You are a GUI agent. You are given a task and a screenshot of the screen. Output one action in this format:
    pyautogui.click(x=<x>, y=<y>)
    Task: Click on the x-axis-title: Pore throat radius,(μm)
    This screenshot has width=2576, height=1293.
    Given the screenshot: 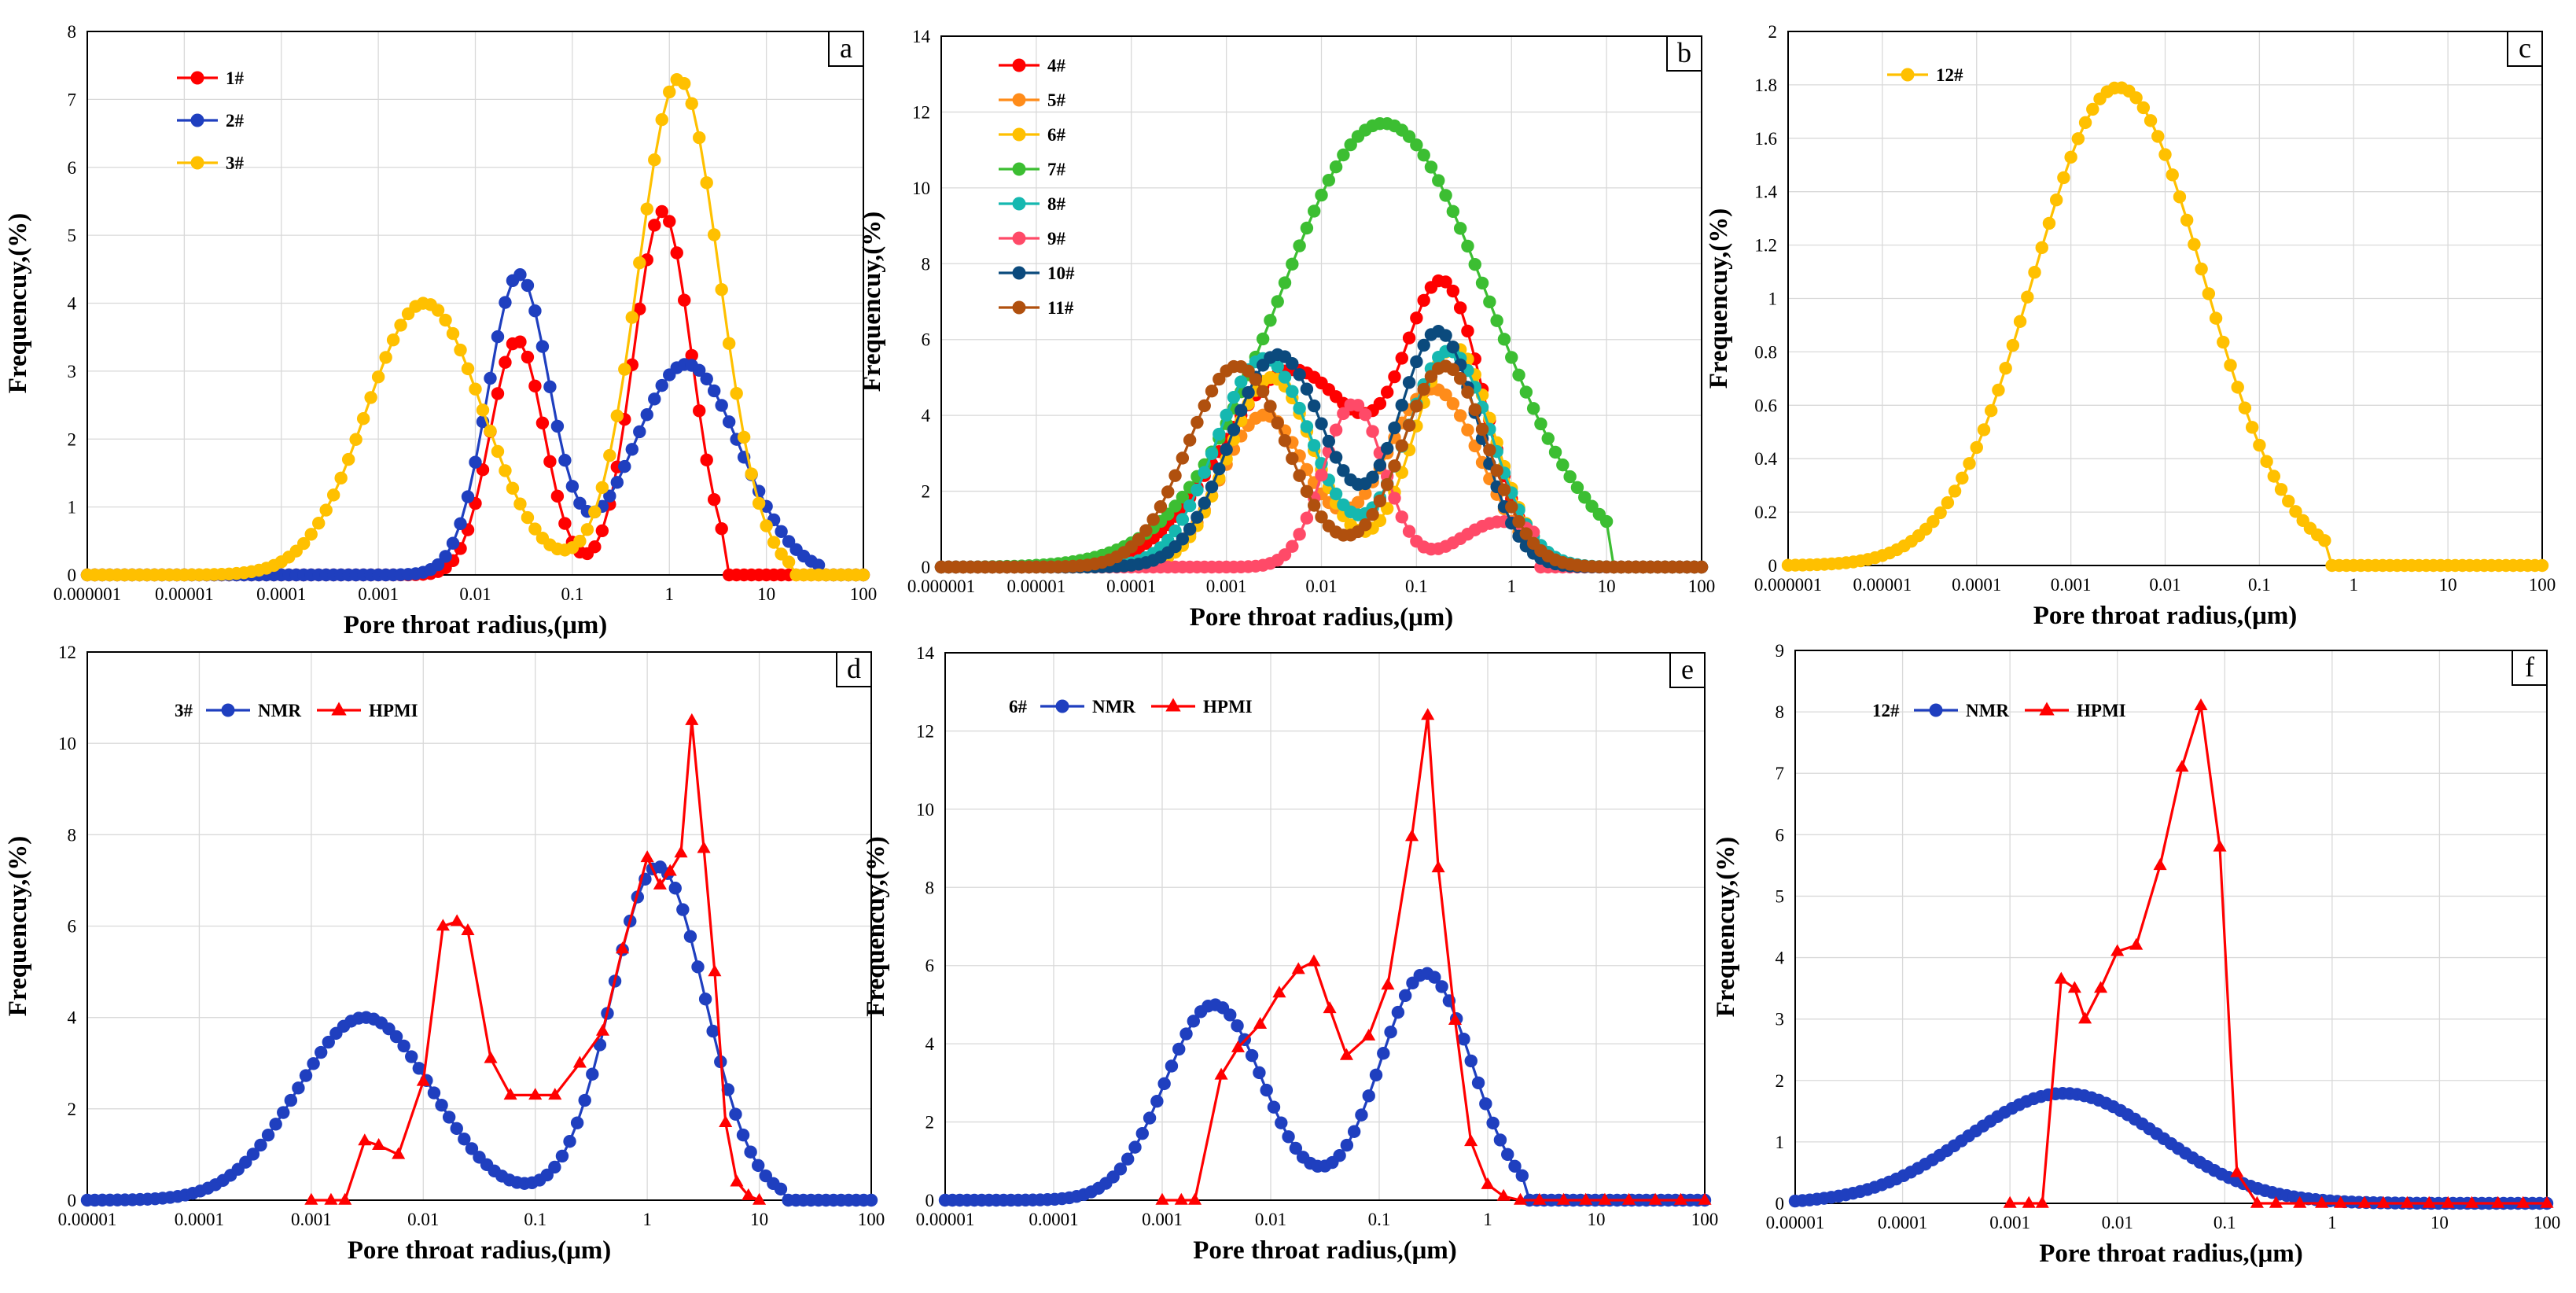 What is the action you would take?
    pyautogui.click(x=480, y=1250)
    